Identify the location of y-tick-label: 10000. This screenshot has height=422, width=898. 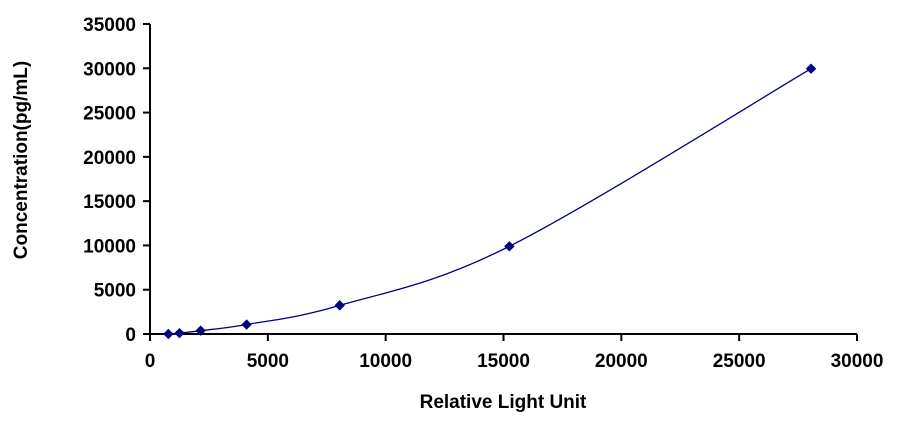
(109, 246).